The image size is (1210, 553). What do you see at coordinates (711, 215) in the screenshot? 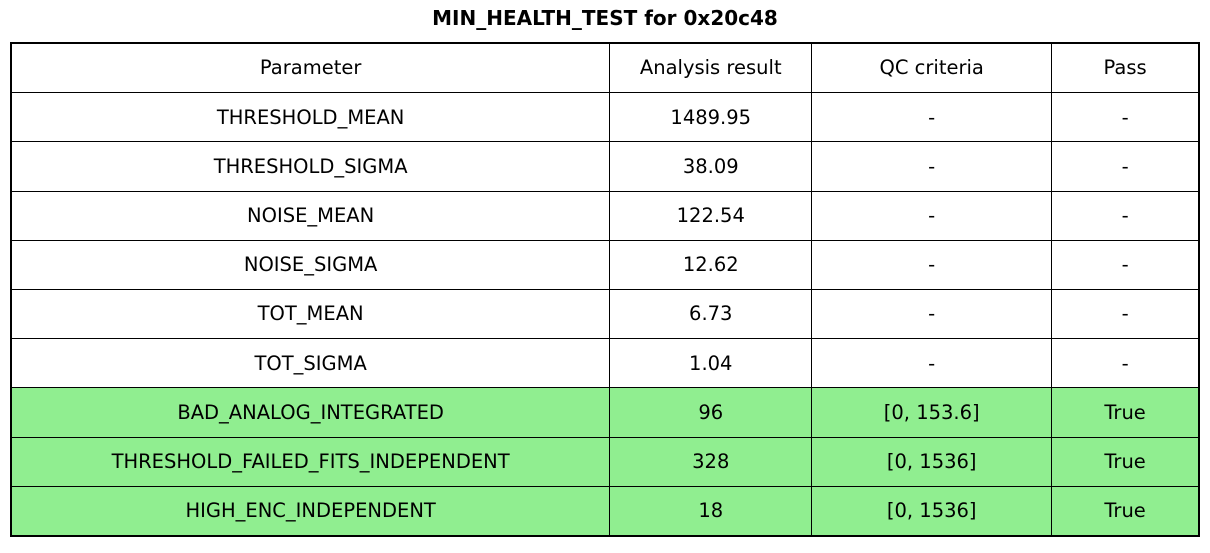
I see `cell-analysis-result: 122.54` at bounding box center [711, 215].